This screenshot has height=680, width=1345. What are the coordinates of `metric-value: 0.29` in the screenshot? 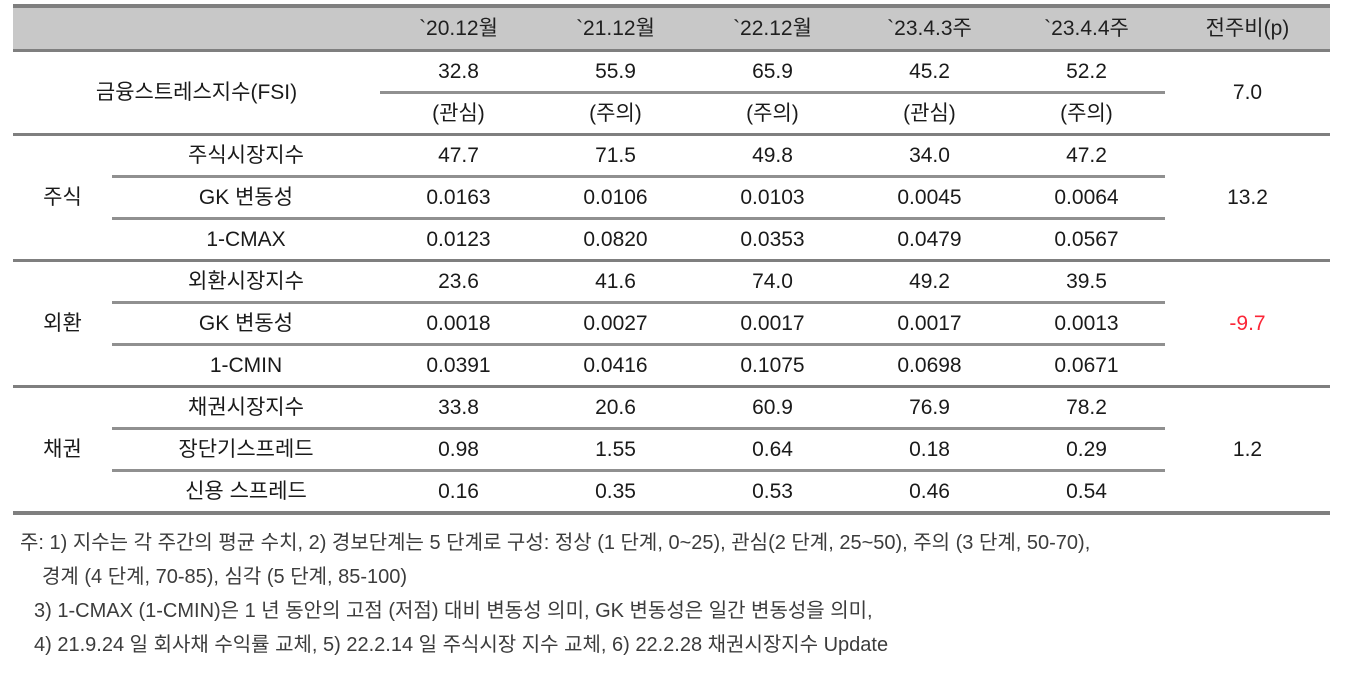 It's located at (1086, 449).